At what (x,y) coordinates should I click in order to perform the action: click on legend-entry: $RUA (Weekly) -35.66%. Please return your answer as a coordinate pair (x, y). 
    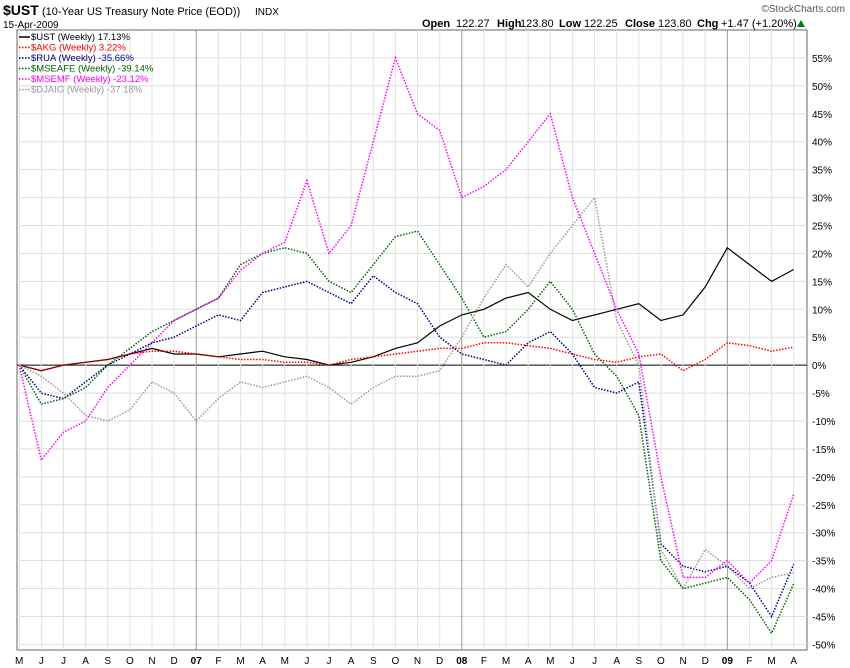
    Looking at the image, I should click on (82, 58).